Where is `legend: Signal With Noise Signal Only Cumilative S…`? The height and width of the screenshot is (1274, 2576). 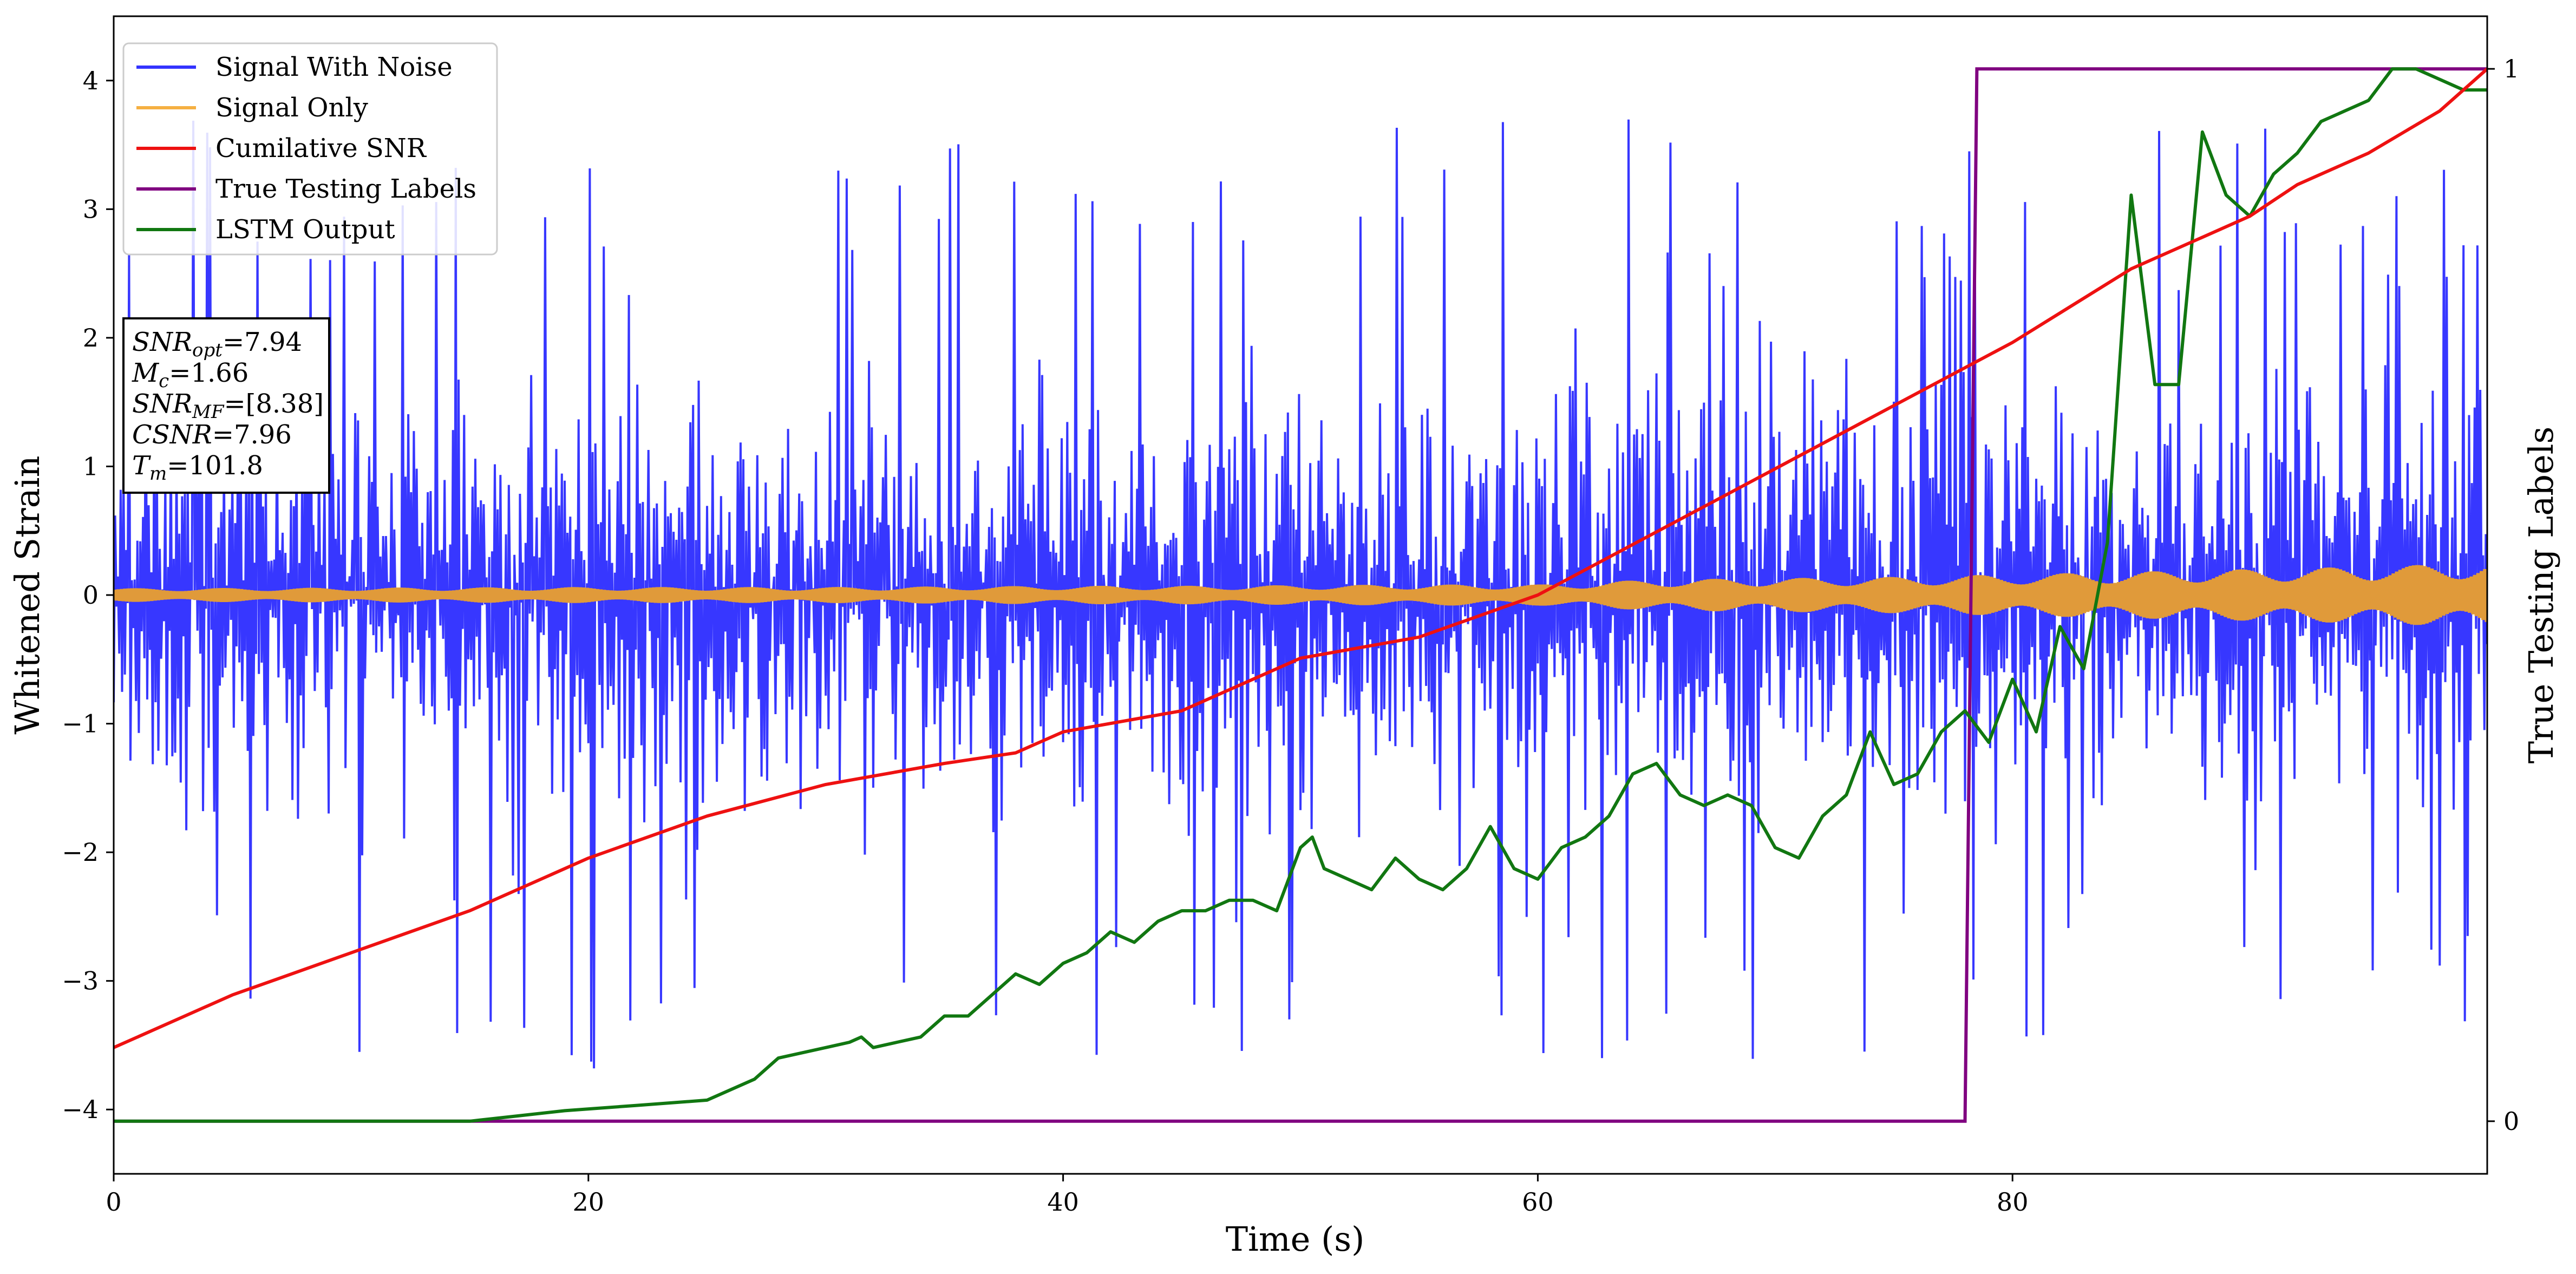 legend: Signal With Noise Signal Only Cumilative S… is located at coordinates (310, 149).